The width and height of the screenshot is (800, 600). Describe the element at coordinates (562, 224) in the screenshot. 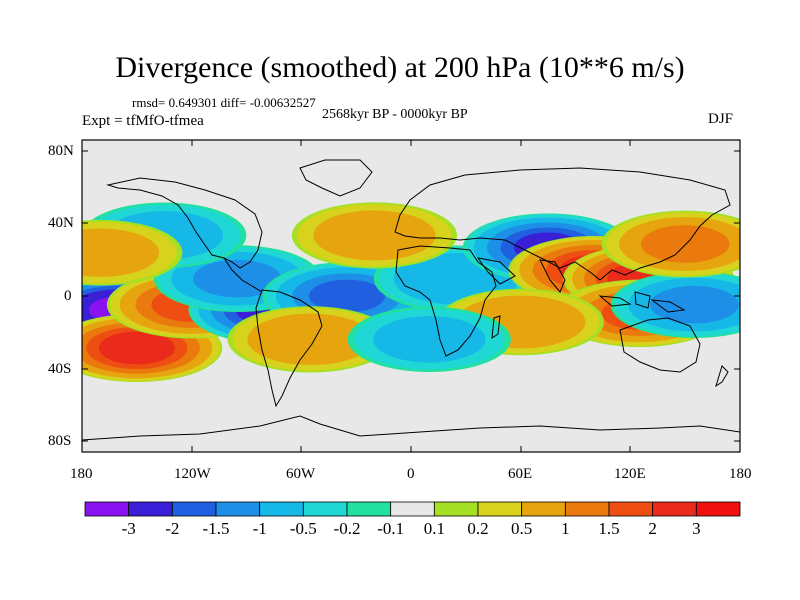

I see `coast-europe-asia` at that location.